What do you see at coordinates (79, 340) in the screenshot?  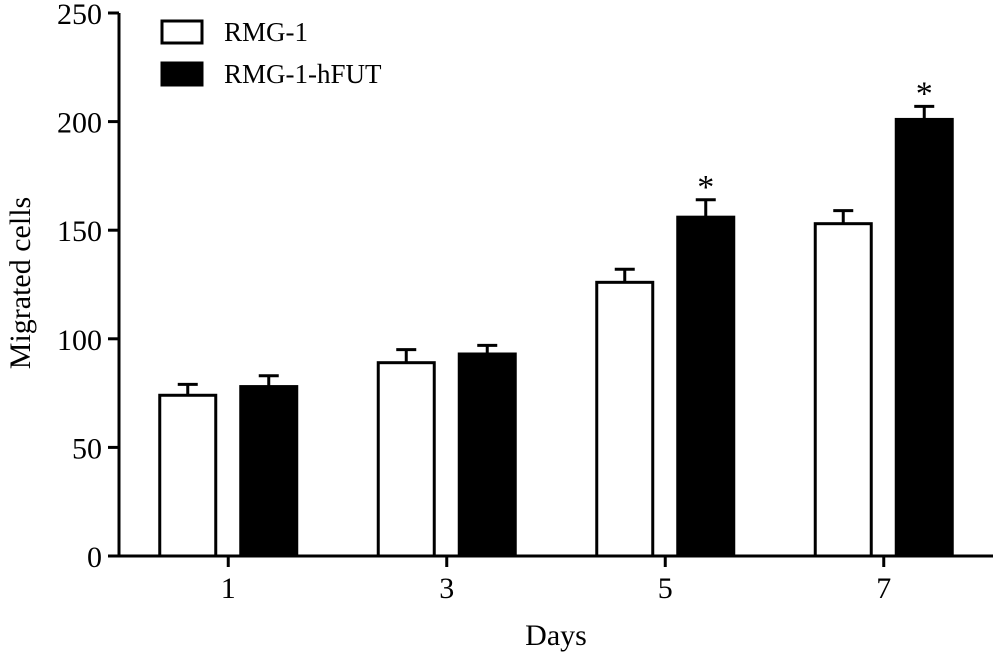 I see `y-tick-label: 100` at bounding box center [79, 340].